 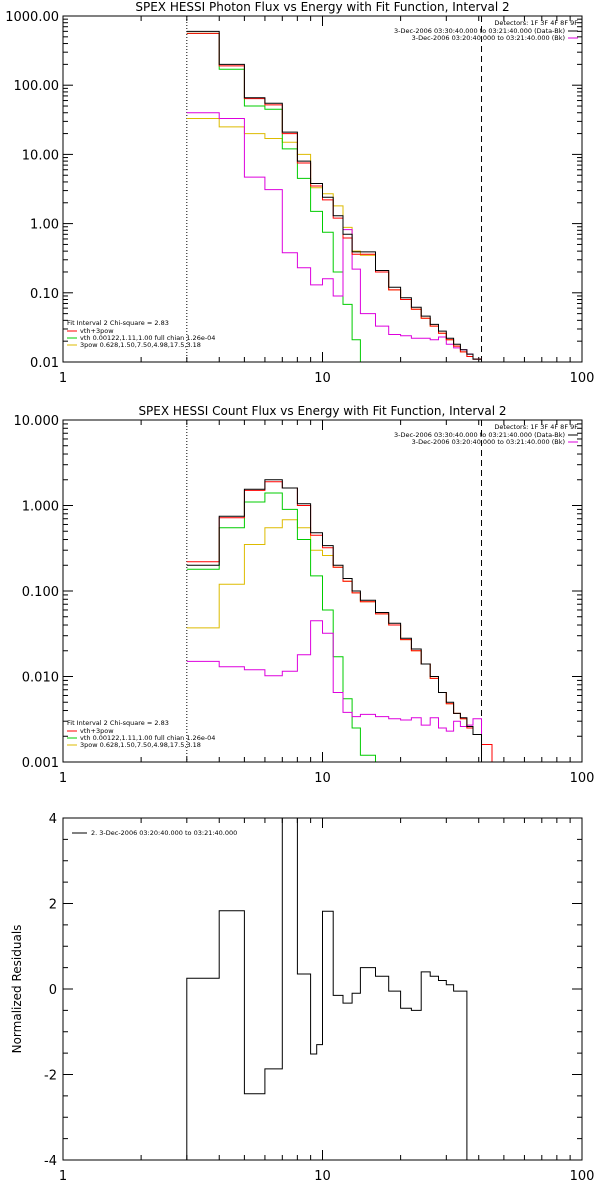 What do you see at coordinates (37, 86) in the screenshot?
I see `y-tick-label: 100.00` at bounding box center [37, 86].